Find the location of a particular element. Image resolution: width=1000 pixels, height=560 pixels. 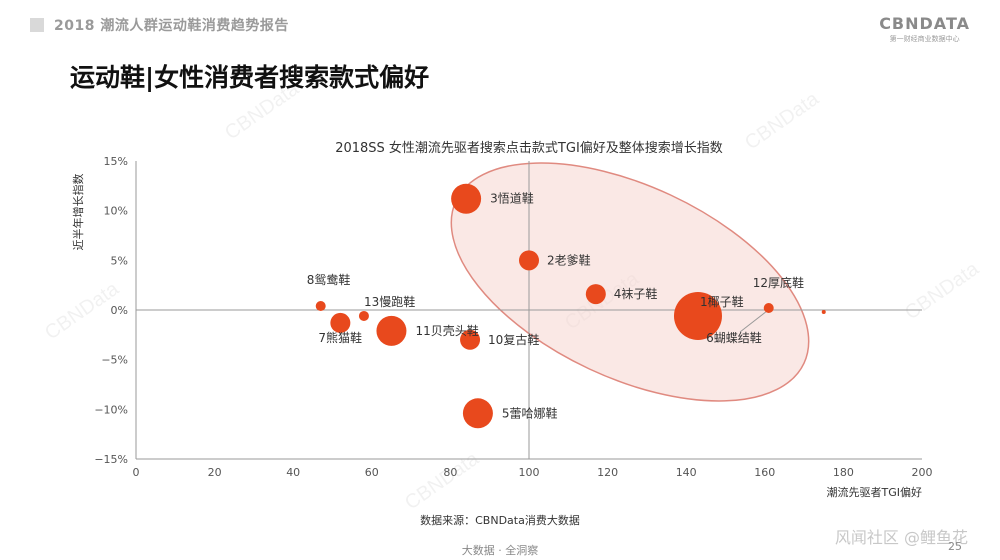

data-source: 数据来源：CBNData消费大数据 is located at coordinates (500, 520).